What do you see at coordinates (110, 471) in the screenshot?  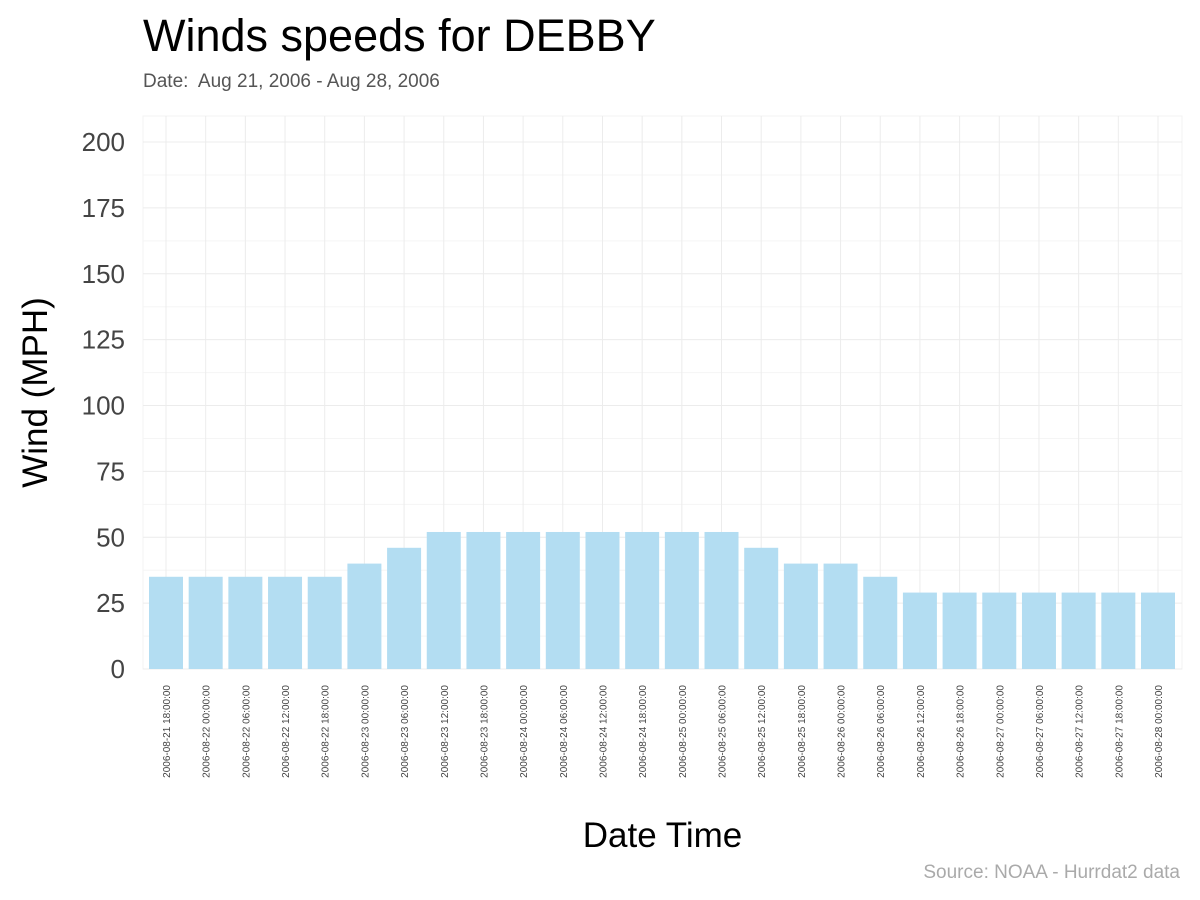 I see `y-tick-label: 75` at bounding box center [110, 471].